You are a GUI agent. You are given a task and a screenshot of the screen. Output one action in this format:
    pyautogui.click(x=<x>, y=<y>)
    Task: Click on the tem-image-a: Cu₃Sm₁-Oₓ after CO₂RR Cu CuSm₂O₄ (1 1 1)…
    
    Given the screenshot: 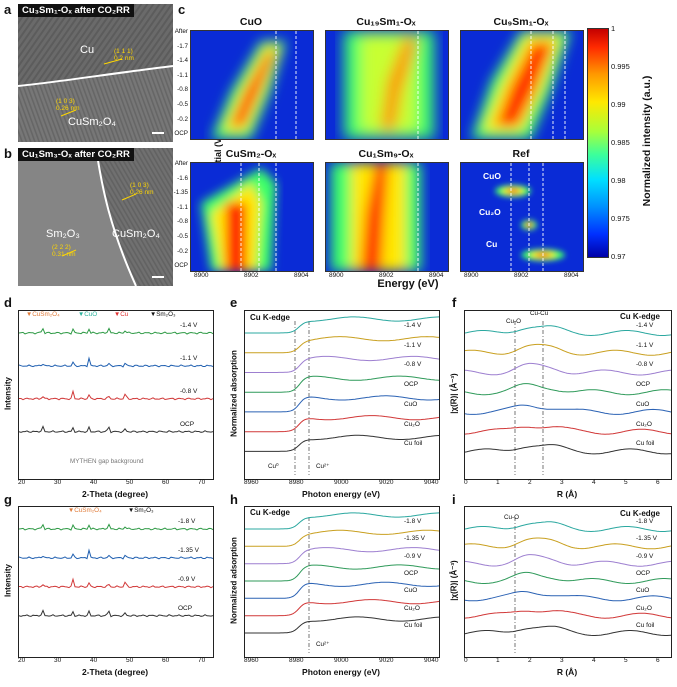 What is the action you would take?
    pyautogui.click(x=95, y=73)
    